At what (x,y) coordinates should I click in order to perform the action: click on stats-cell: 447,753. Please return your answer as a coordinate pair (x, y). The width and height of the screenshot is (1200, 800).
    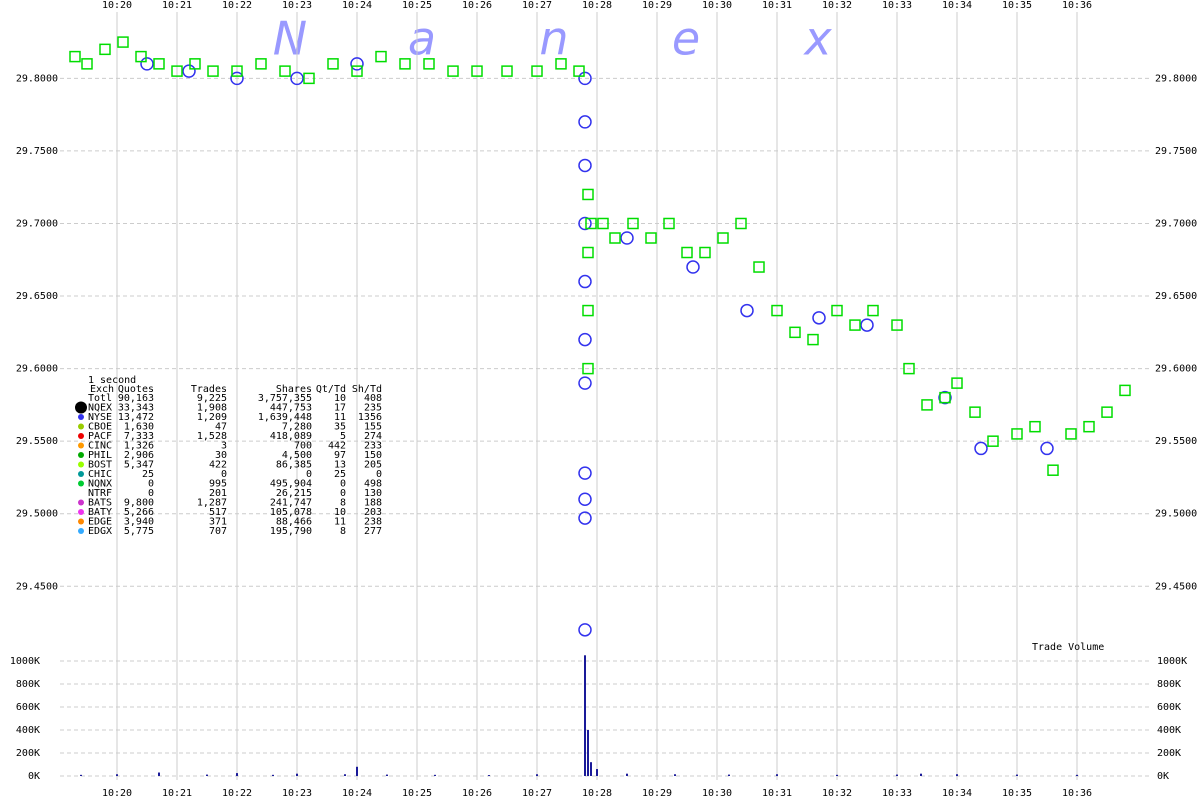
    Looking at the image, I should click on (291, 408).